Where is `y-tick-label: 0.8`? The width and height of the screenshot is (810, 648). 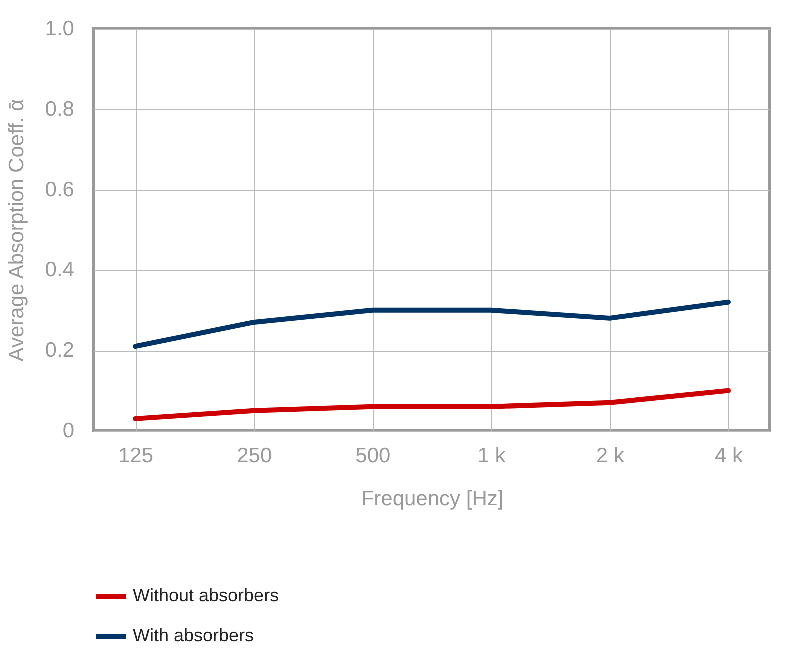 y-tick-label: 0.8 is located at coordinates (59, 109).